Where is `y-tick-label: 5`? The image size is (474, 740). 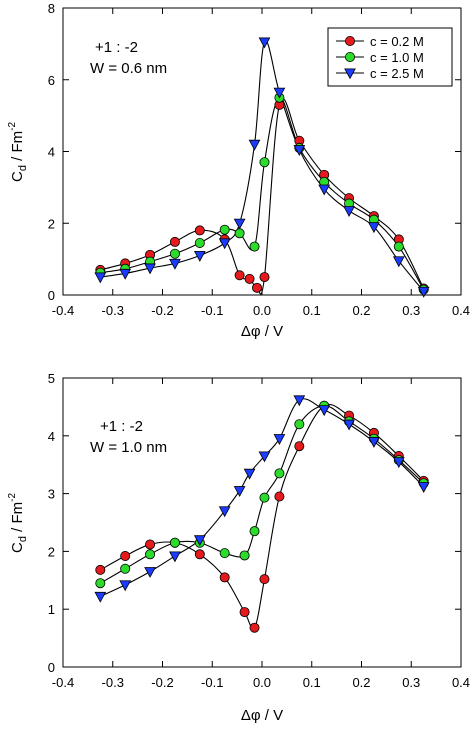
y-tick-label: 5 is located at coordinates (51, 378).